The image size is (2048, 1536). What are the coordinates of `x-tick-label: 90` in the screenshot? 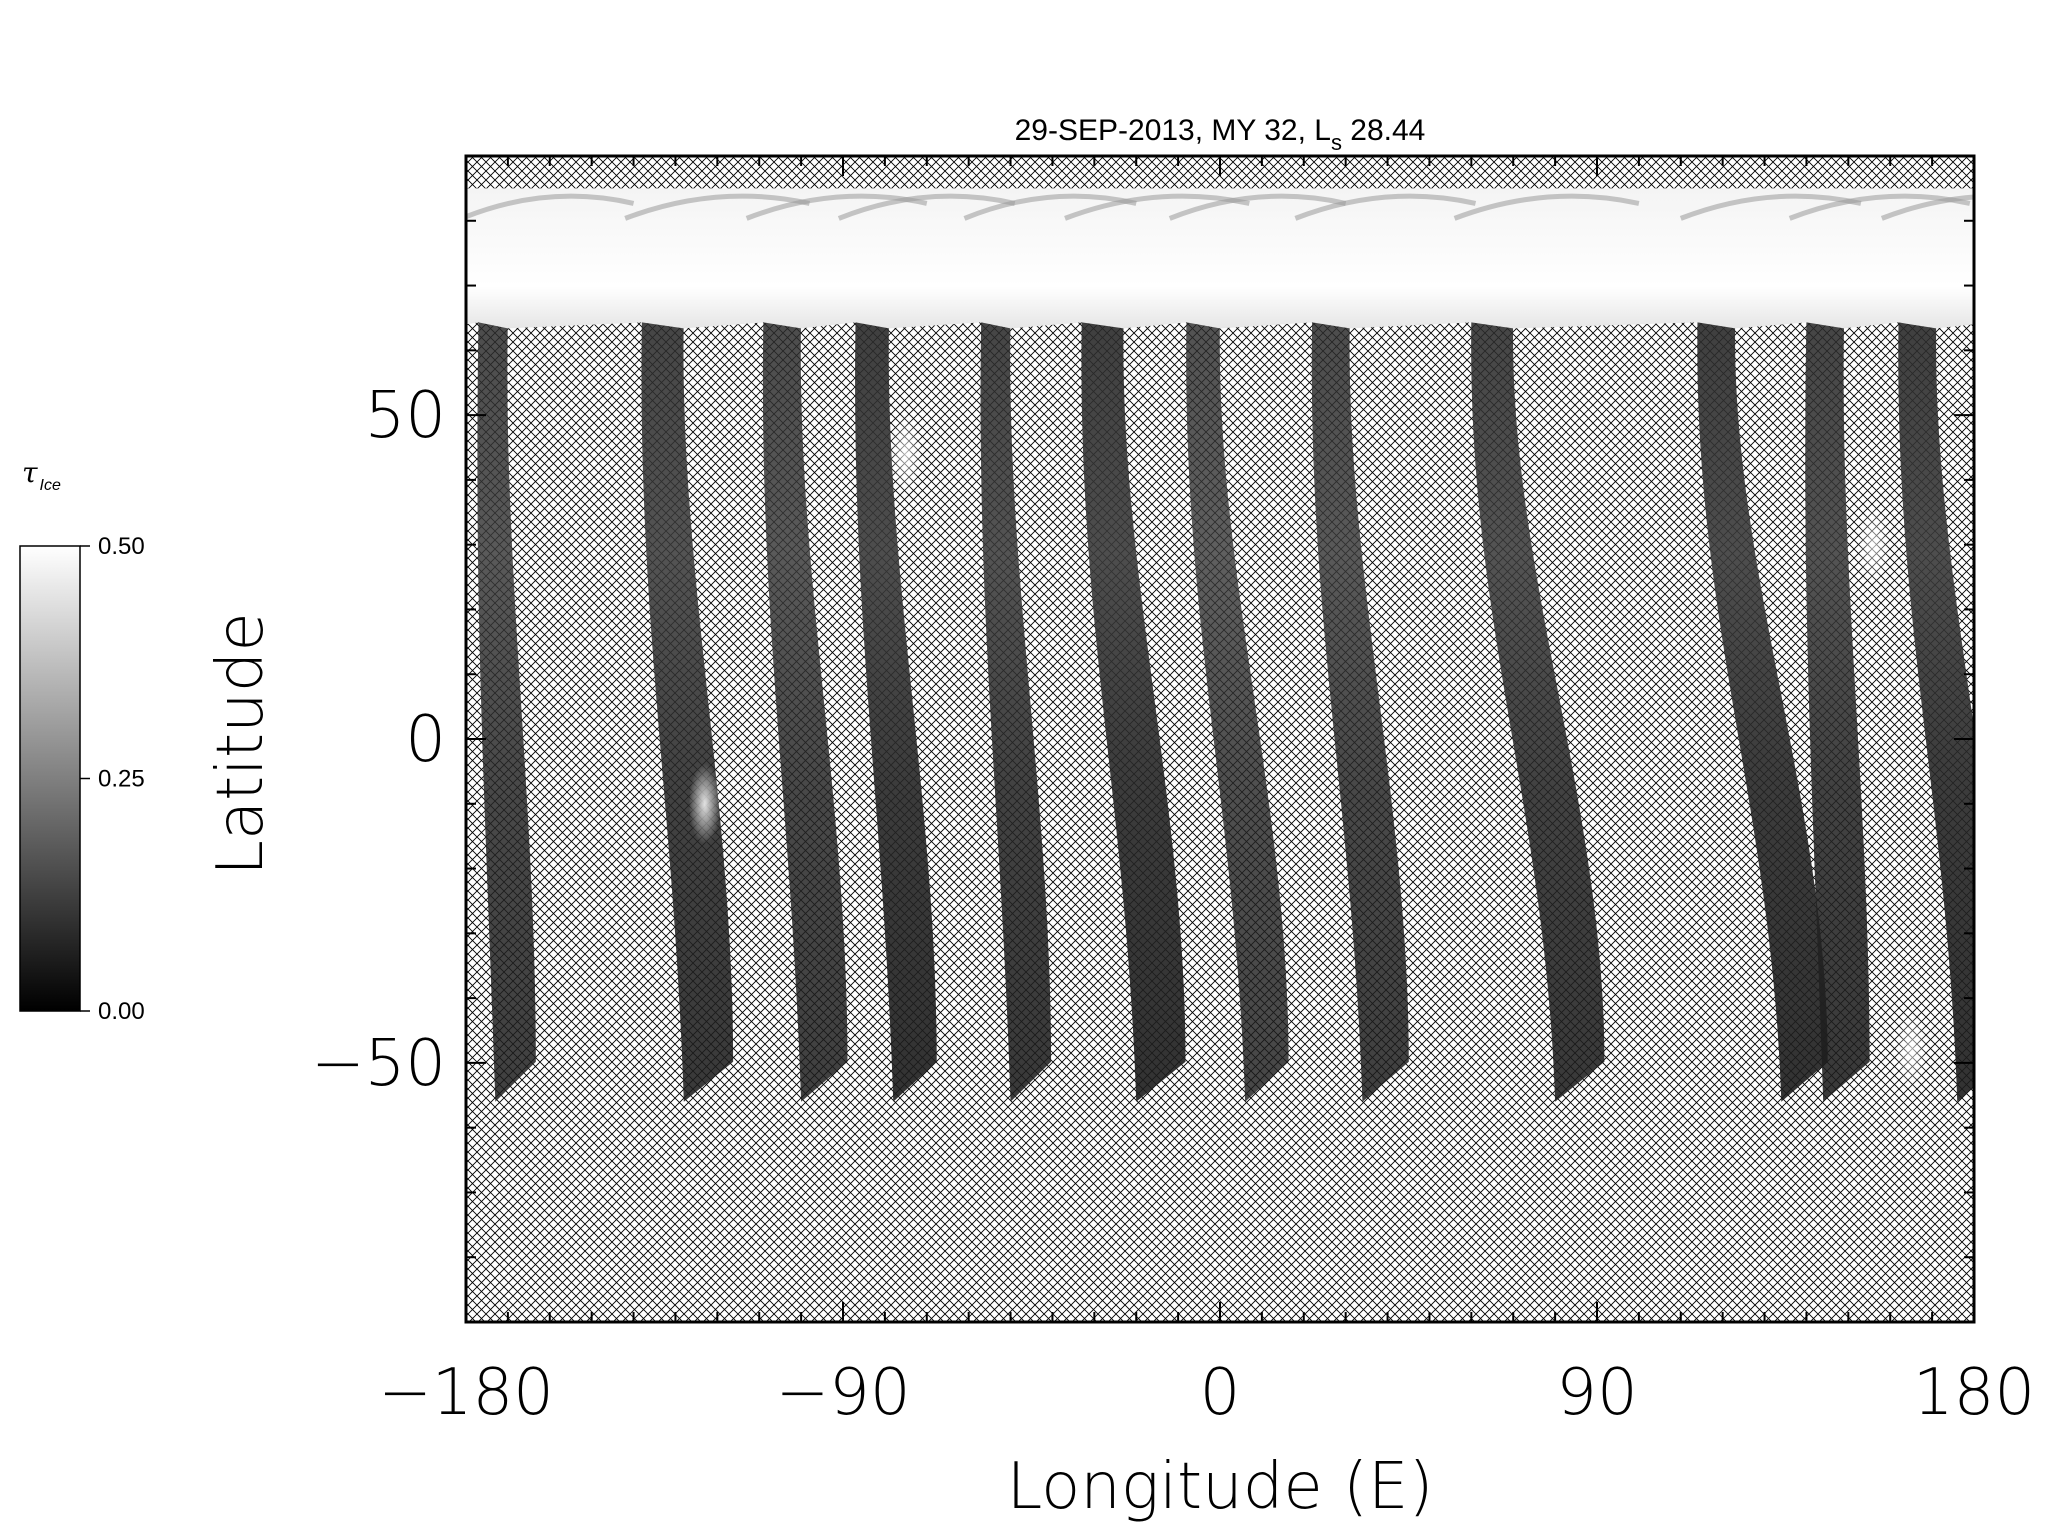 It's located at (1596, 1393).